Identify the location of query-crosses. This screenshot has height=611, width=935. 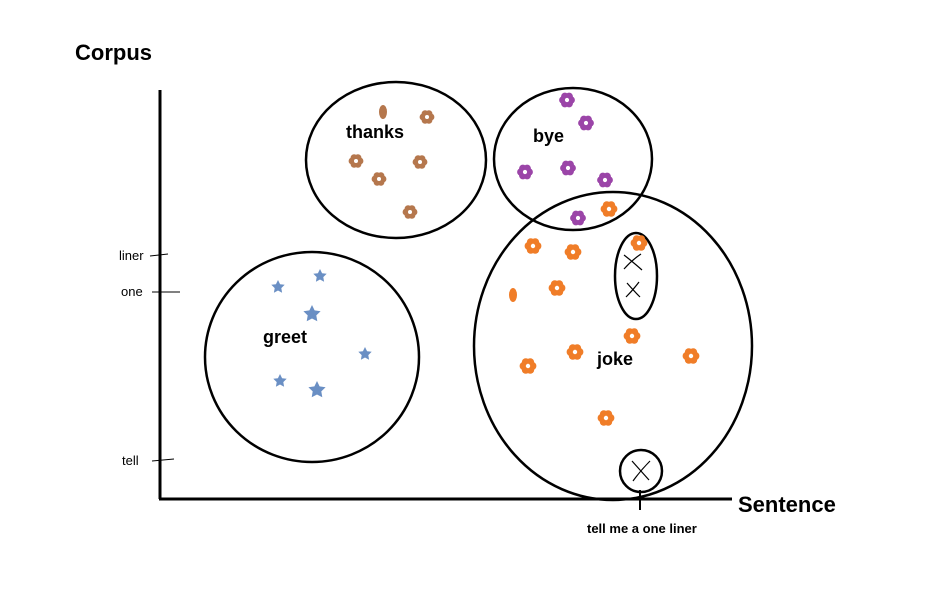
(637, 367).